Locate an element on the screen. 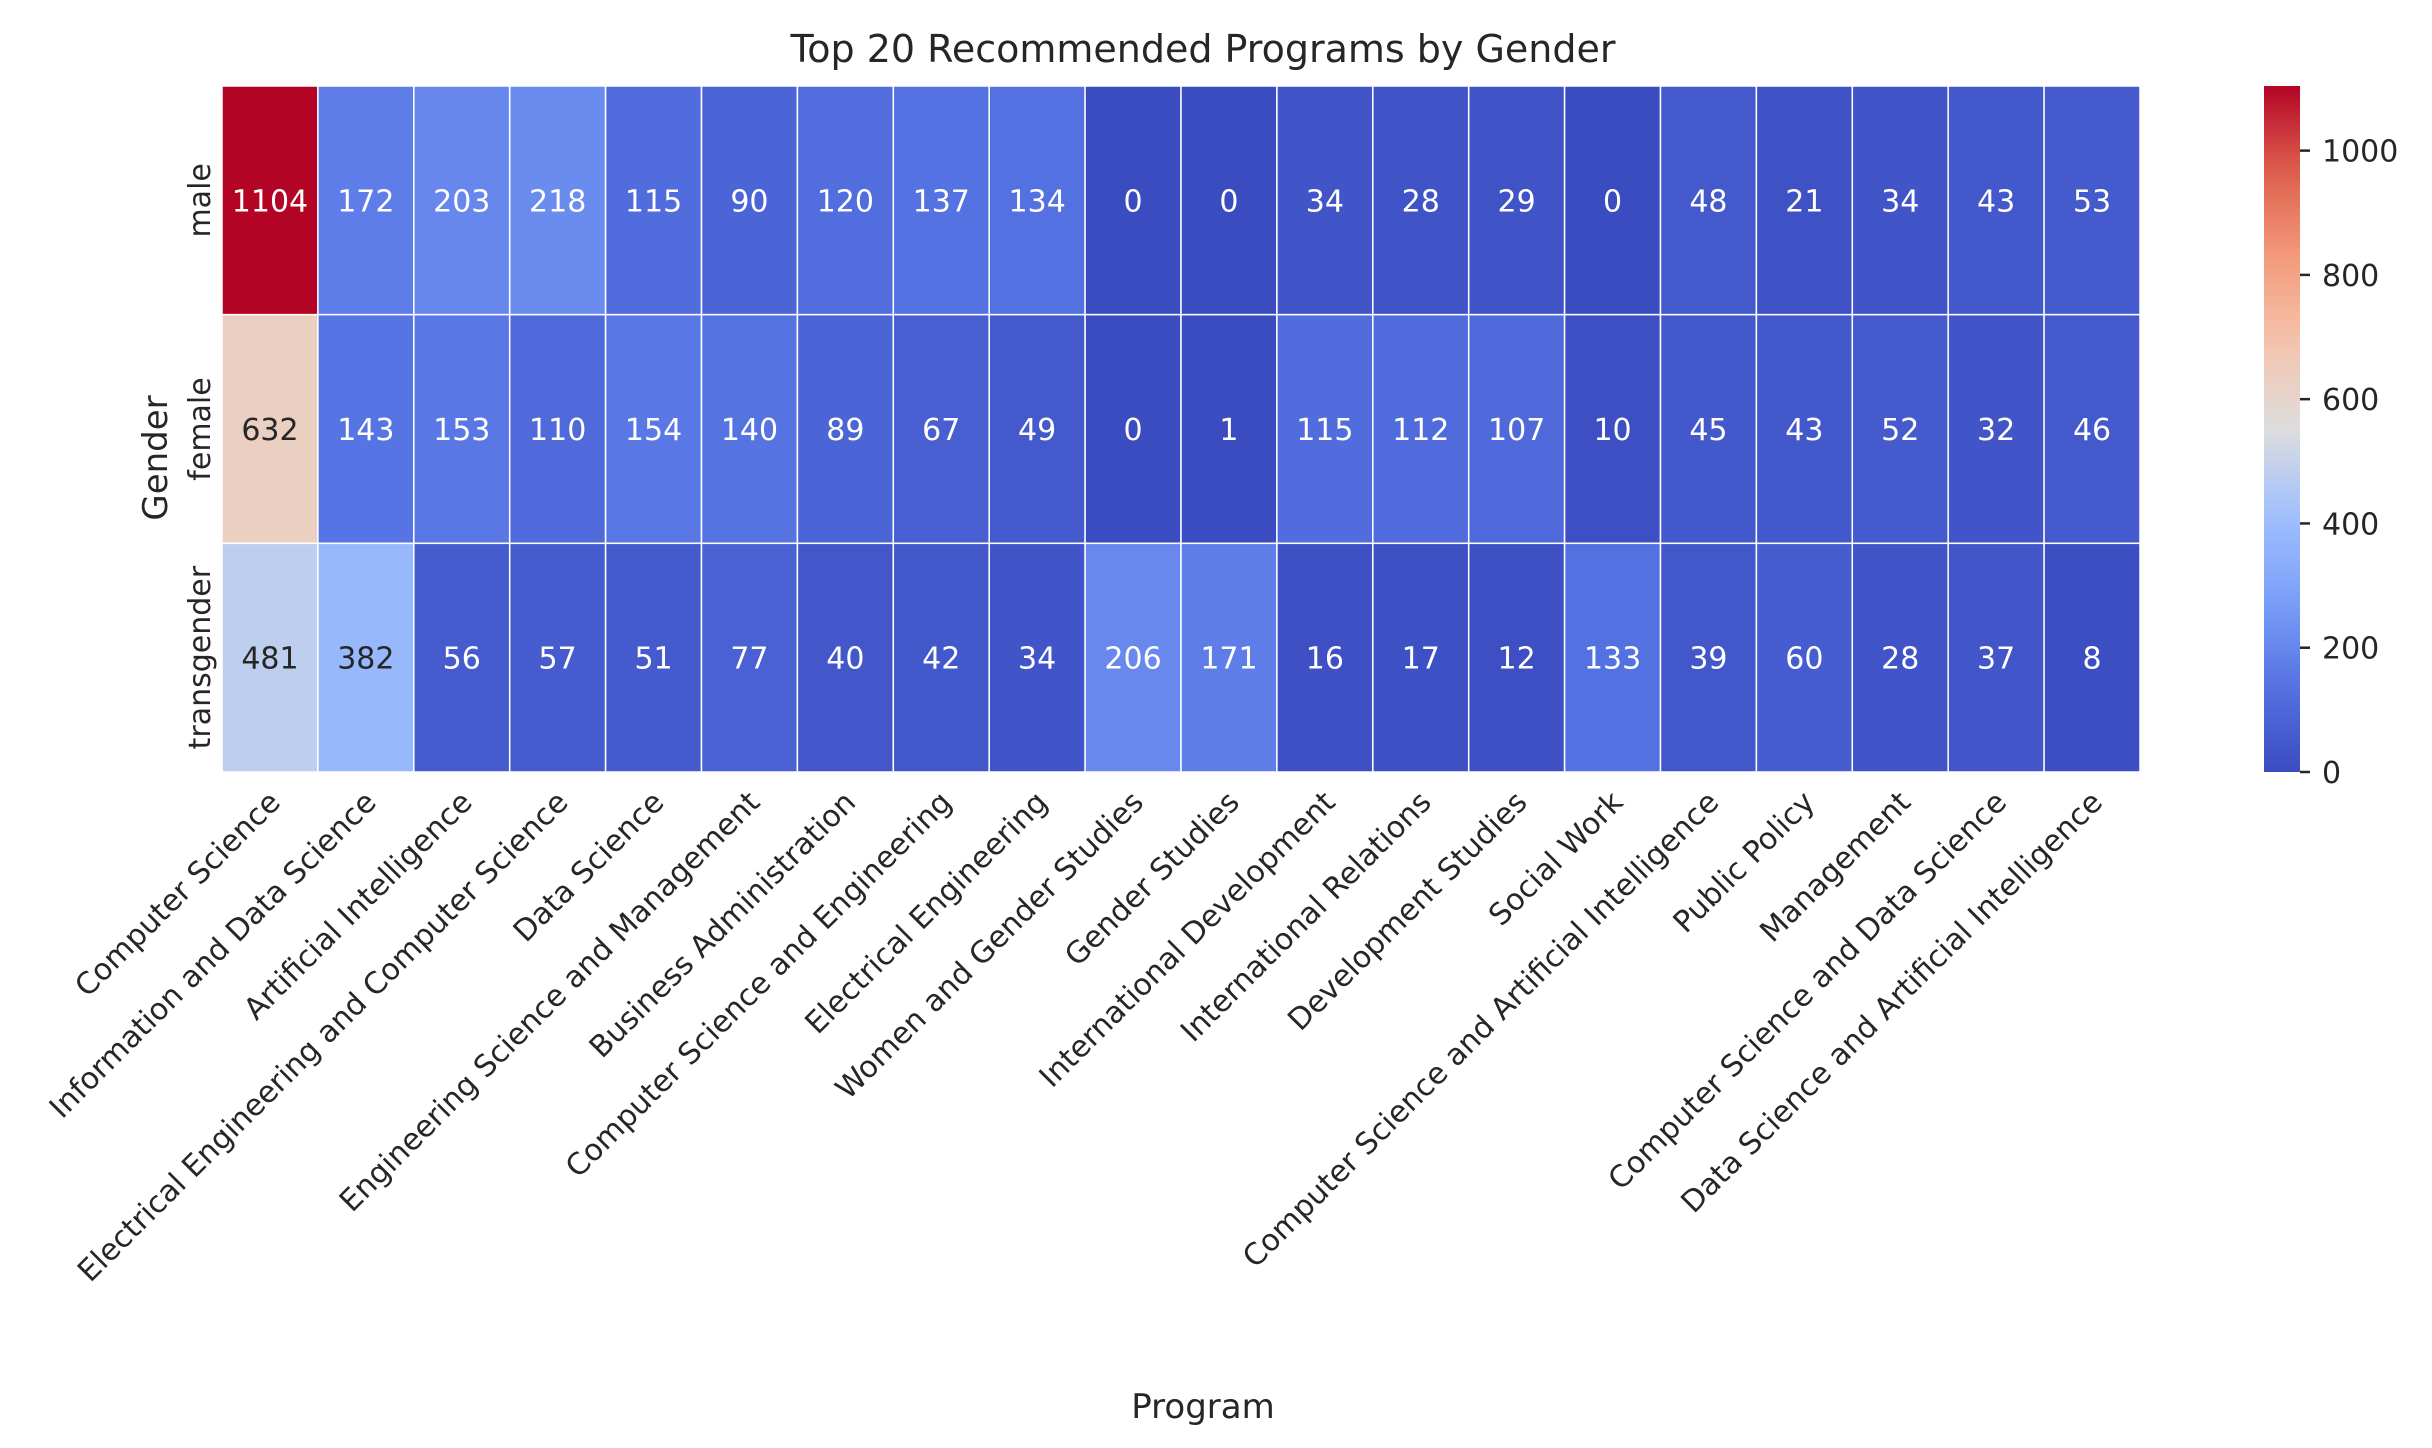  heatmap-cell-value: 12 is located at coordinates (1517, 659).